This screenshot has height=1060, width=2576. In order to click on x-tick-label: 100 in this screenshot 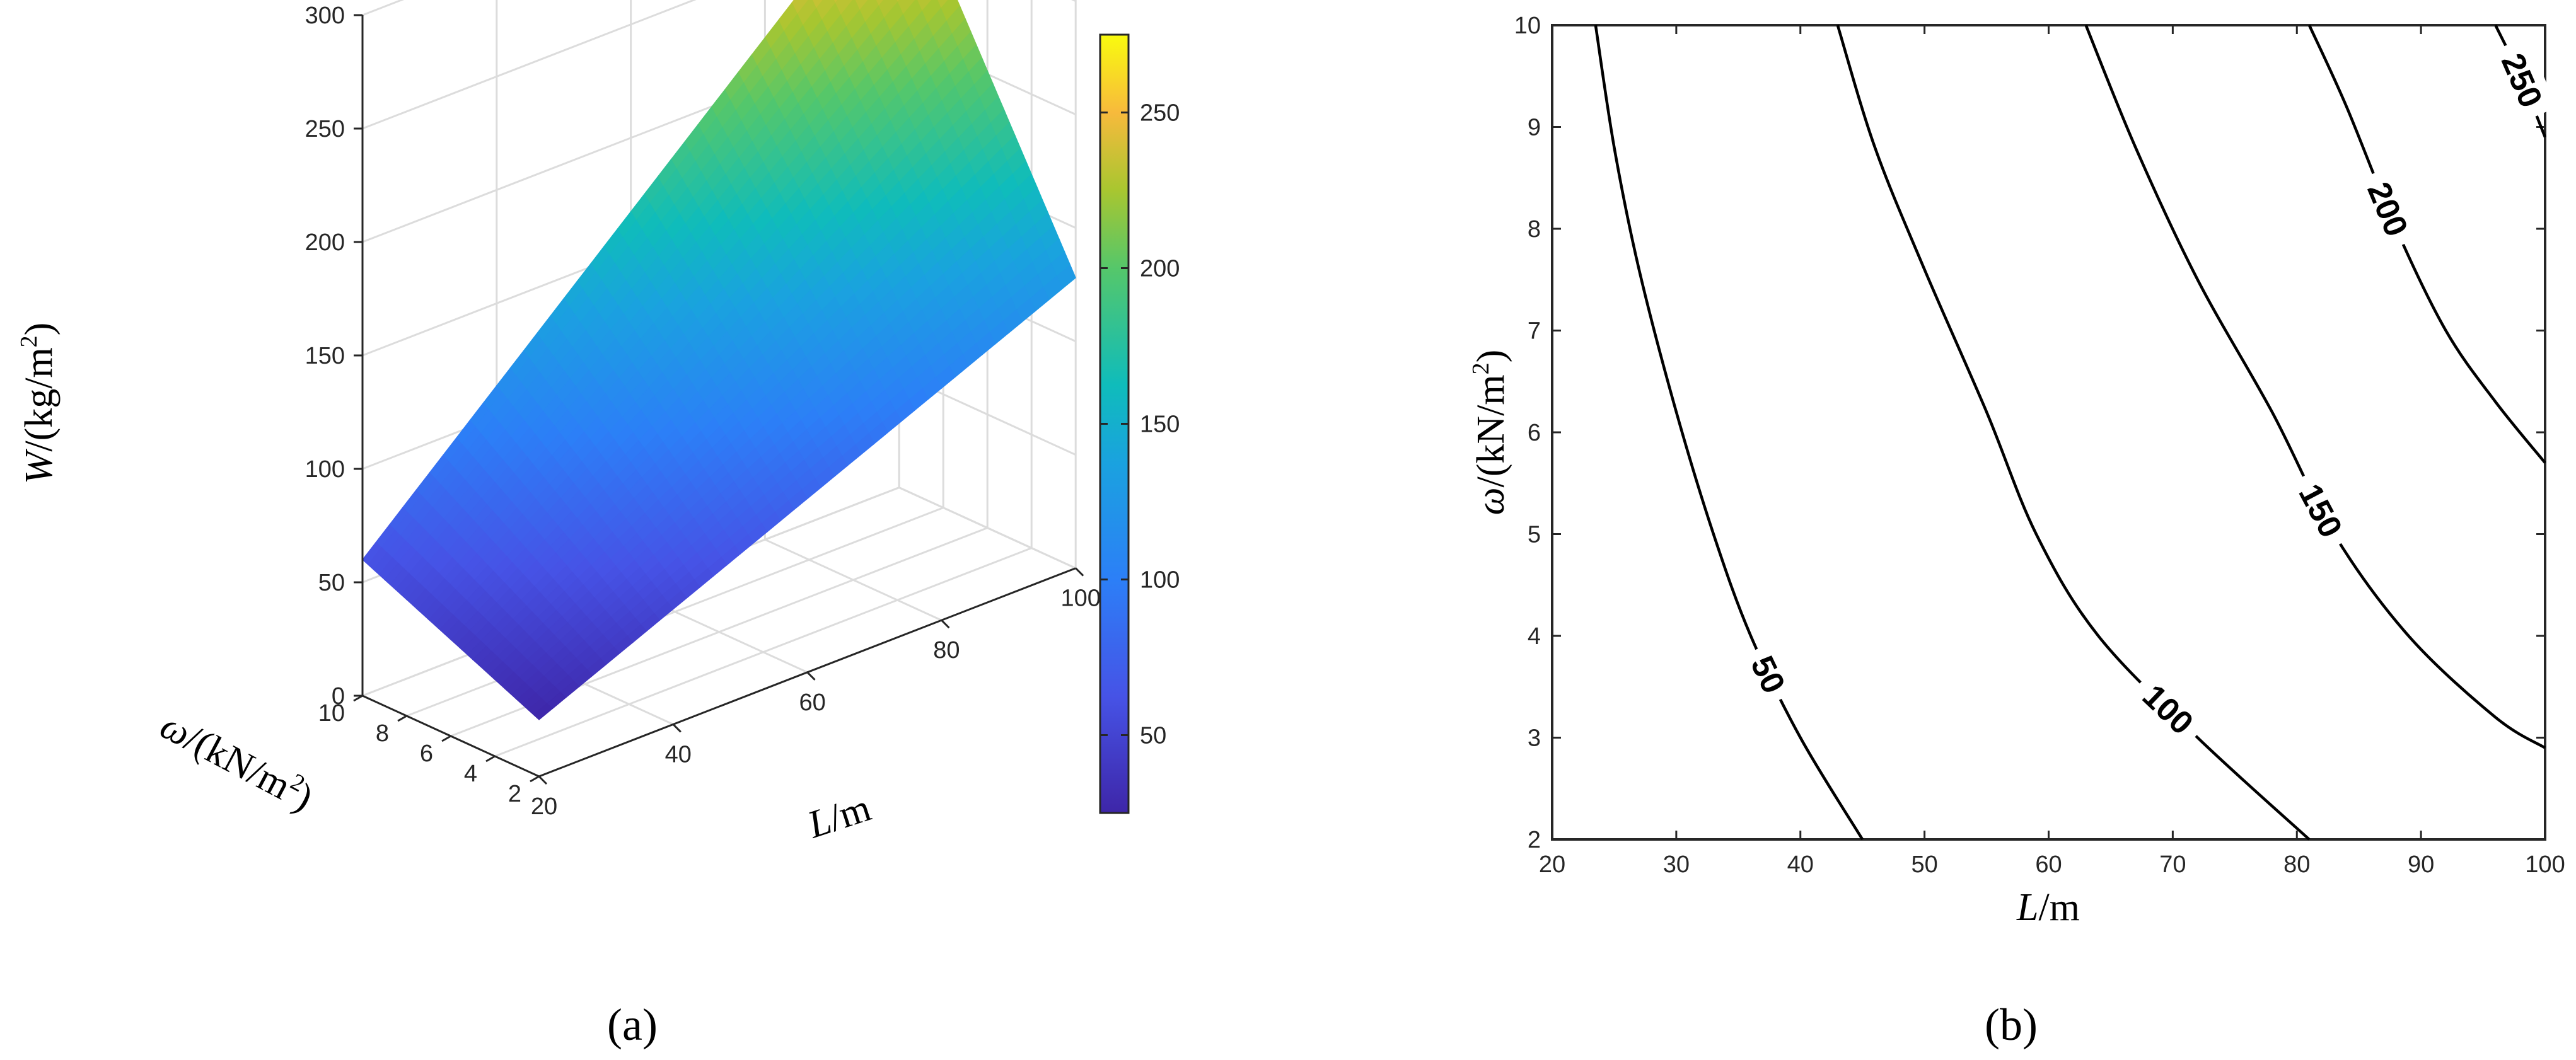, I will do `click(2545, 864)`.